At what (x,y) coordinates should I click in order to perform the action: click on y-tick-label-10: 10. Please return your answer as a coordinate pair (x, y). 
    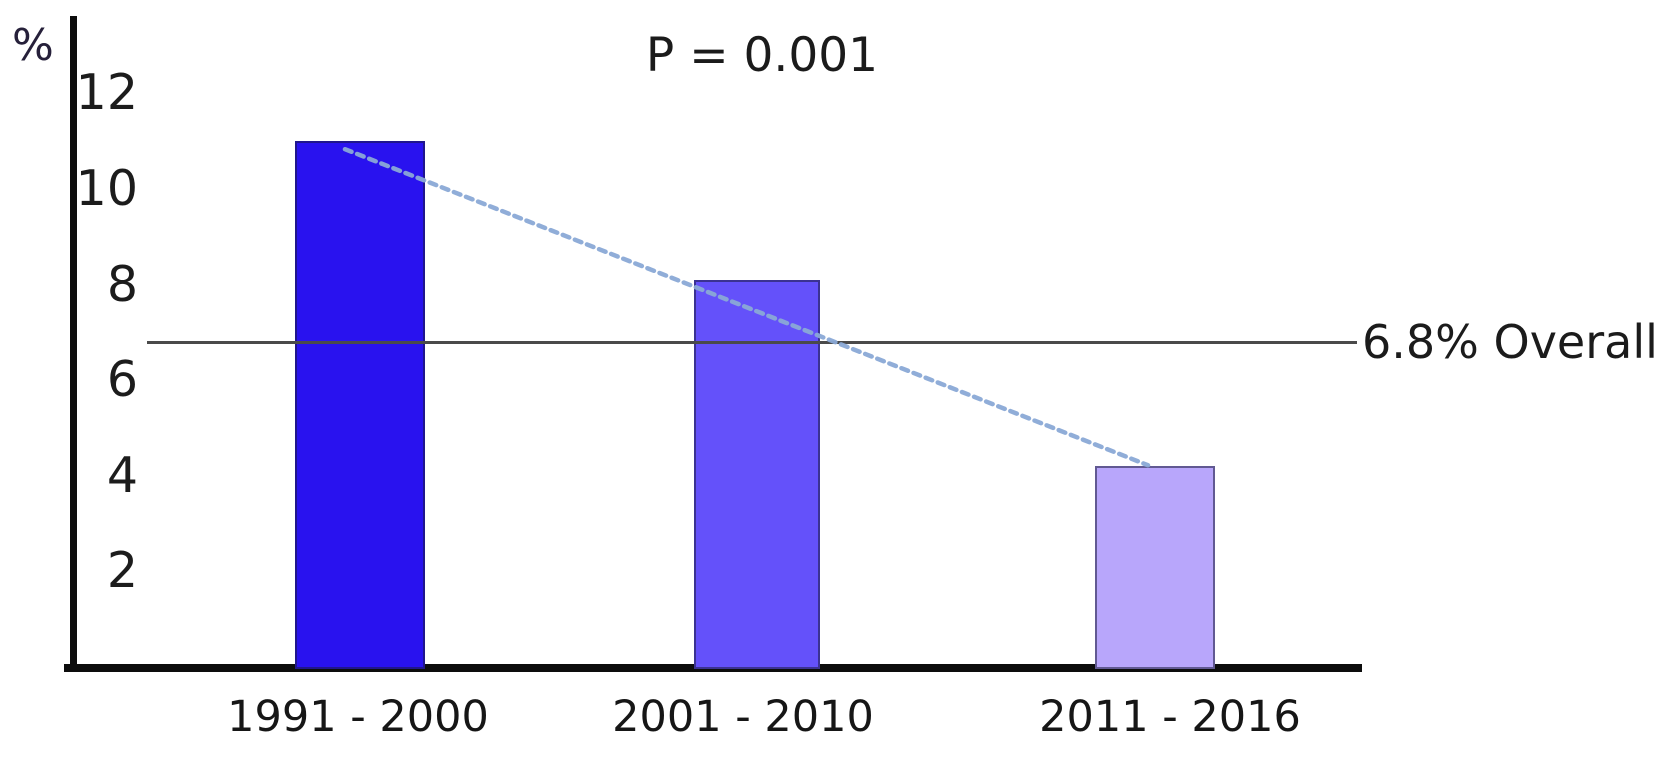
    Looking at the image, I should click on (106, 188).